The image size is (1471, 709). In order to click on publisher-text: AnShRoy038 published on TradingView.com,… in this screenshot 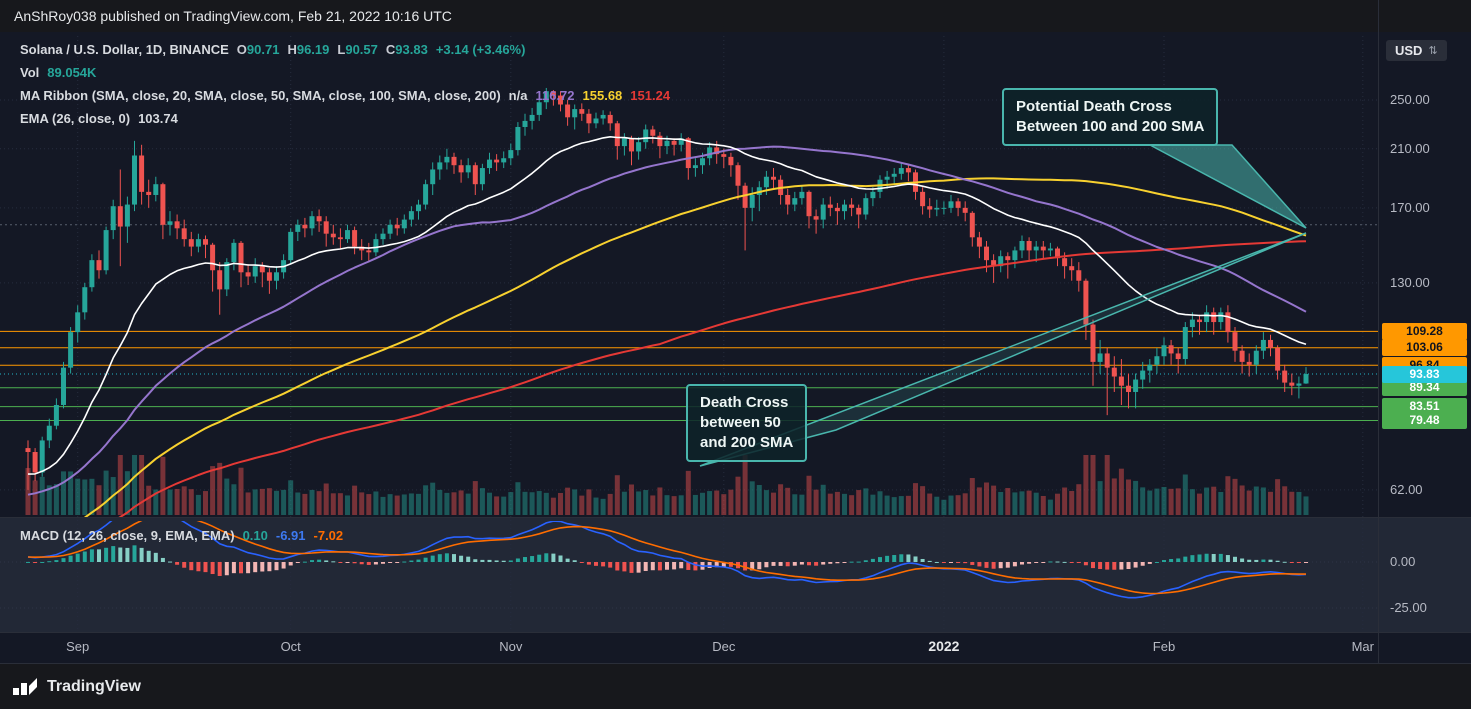, I will do `click(233, 16)`.